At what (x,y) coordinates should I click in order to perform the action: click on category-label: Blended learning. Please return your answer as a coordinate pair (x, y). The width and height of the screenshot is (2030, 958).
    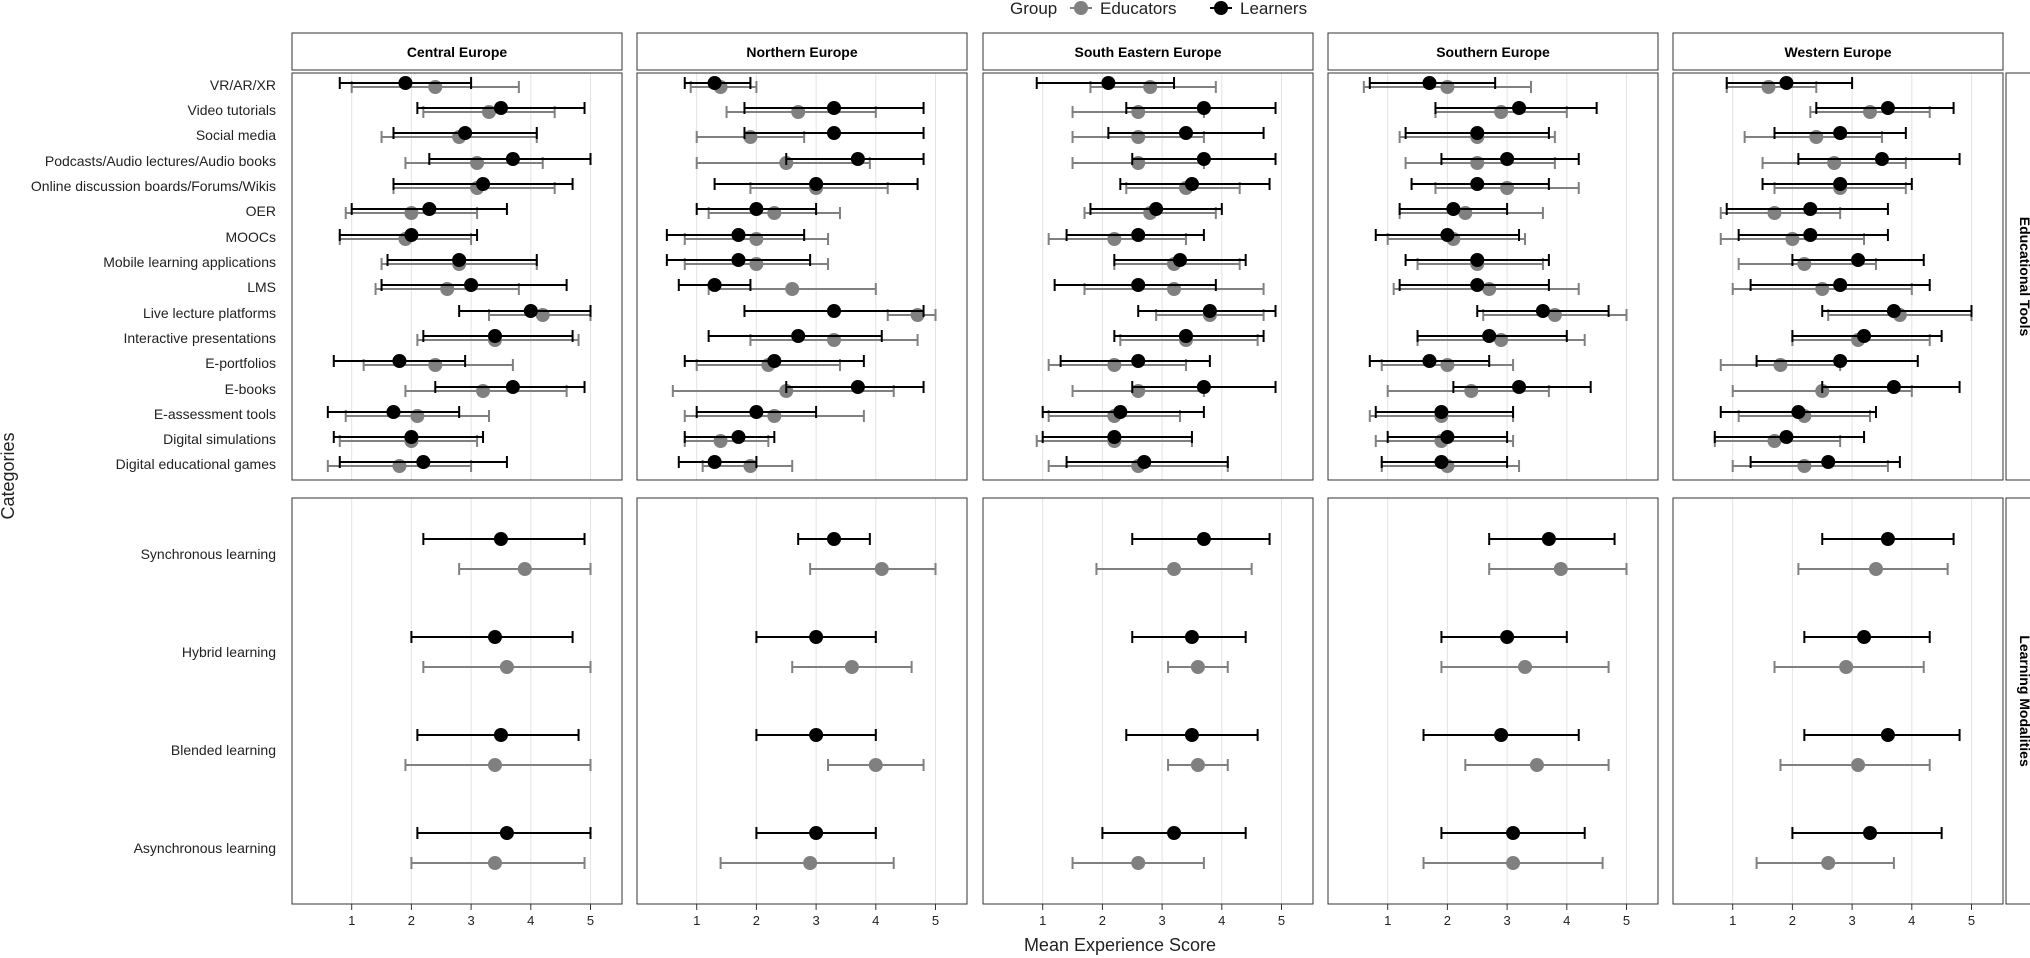
    Looking at the image, I should click on (223, 750).